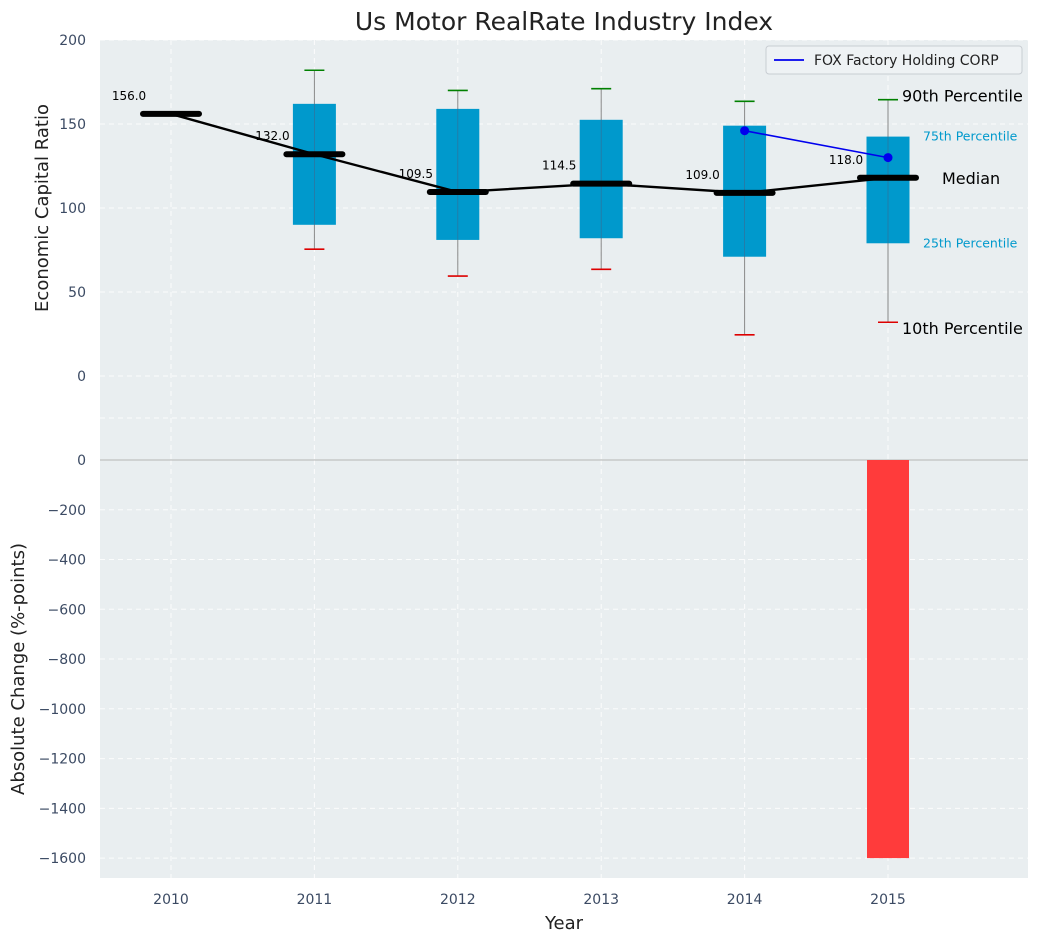  Describe the element at coordinates (816, 144) in the screenshot. I see `company-series-line` at that location.